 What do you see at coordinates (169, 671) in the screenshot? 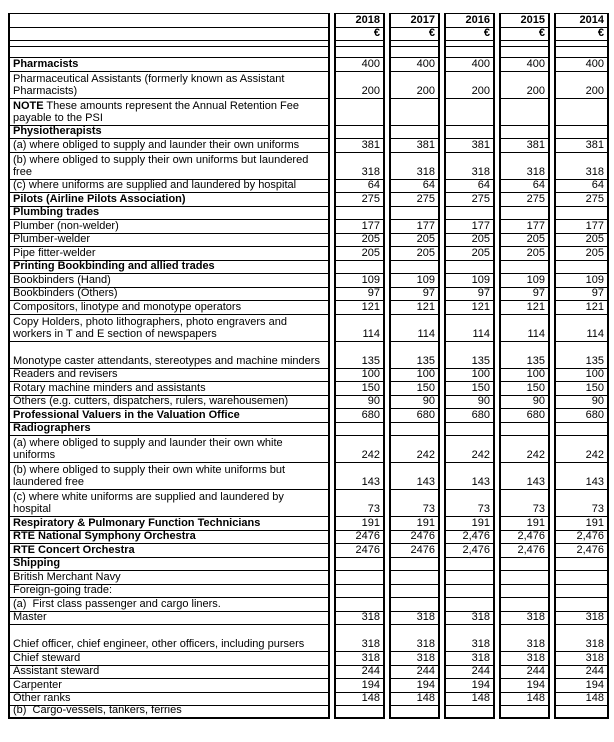
I see `row-label-cell: Assistant steward` at bounding box center [169, 671].